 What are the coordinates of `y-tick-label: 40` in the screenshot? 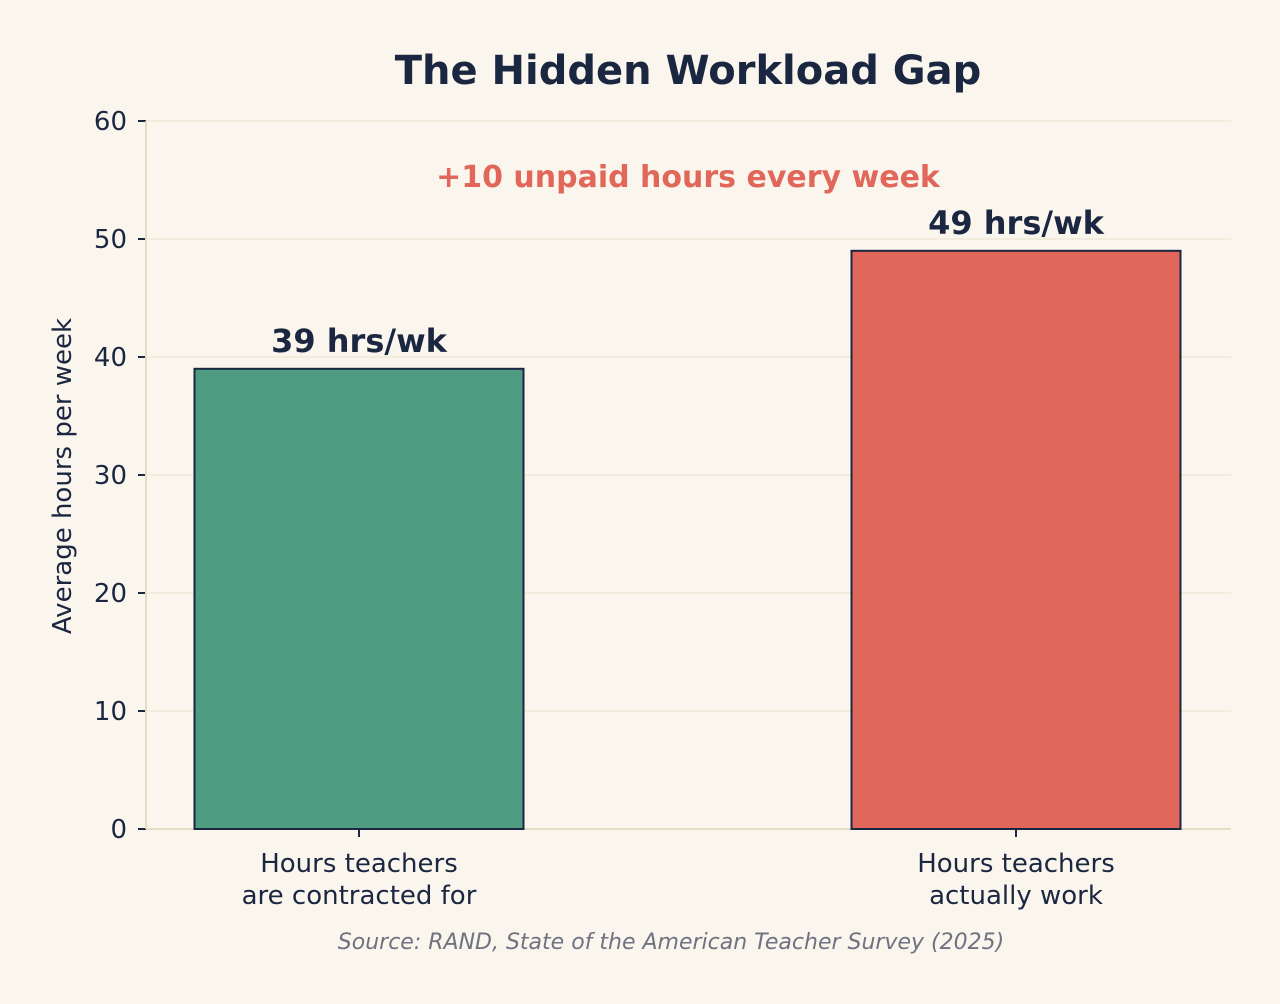 It's located at (110, 358).